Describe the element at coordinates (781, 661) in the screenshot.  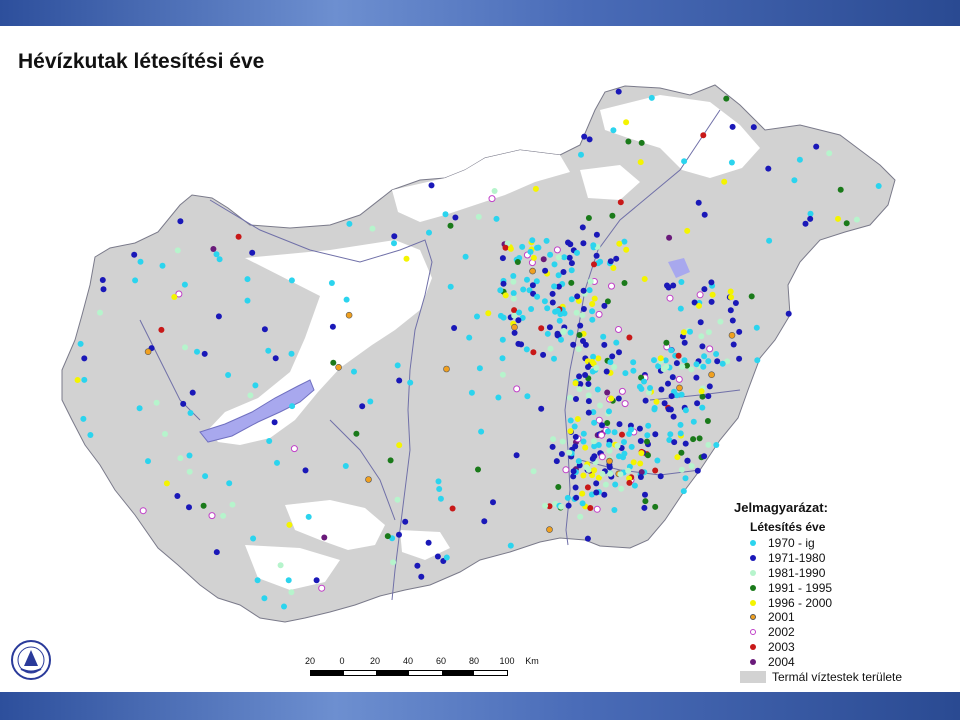
I see `legend-item-label: 2004` at that location.